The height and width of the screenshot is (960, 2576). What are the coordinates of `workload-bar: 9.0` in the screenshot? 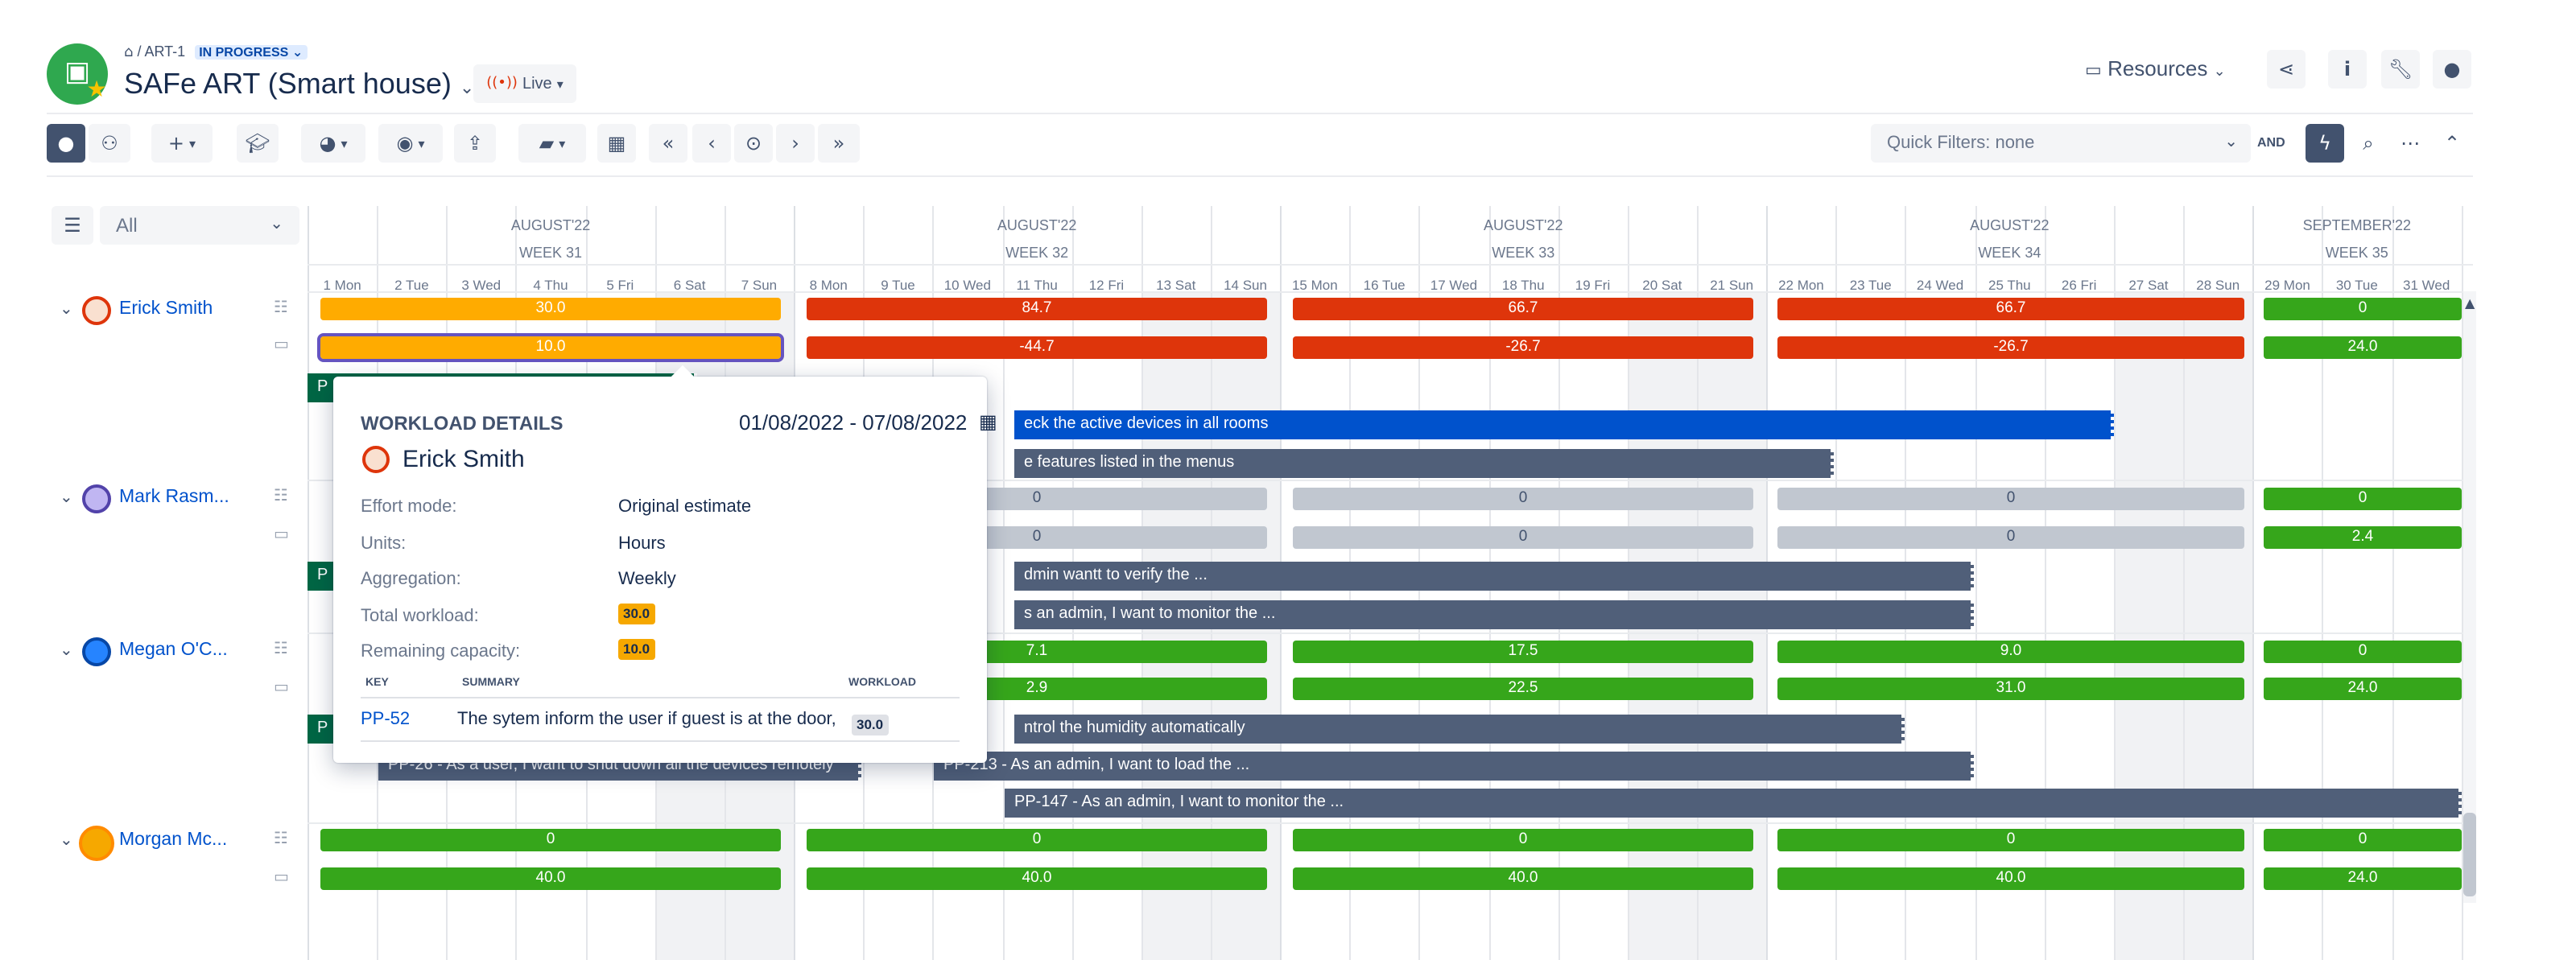 It's located at (2011, 652).